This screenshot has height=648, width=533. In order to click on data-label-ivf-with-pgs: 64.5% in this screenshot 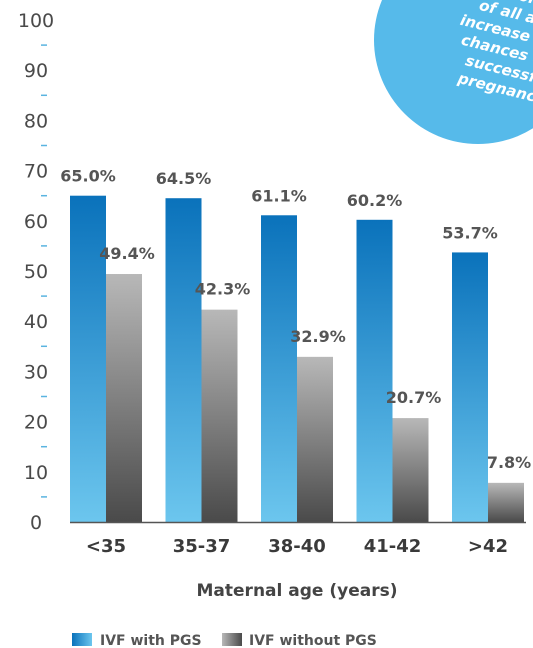, I will do `click(184, 178)`.